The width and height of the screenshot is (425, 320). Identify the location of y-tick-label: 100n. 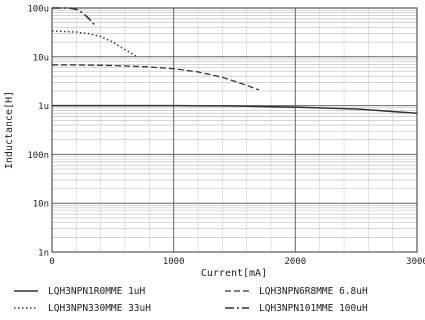
(38, 156).